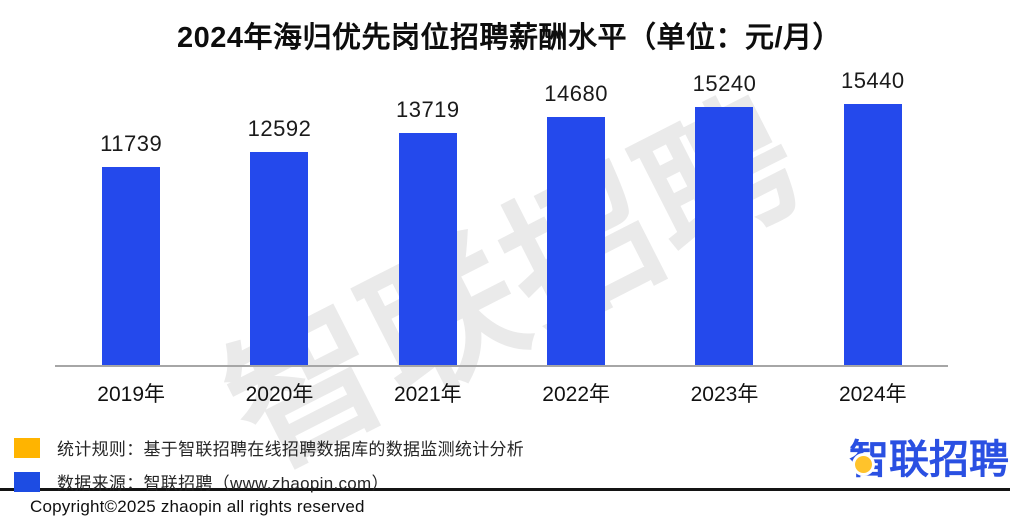  I want to click on bar-column-2023年: 15240, so click(724, 212).